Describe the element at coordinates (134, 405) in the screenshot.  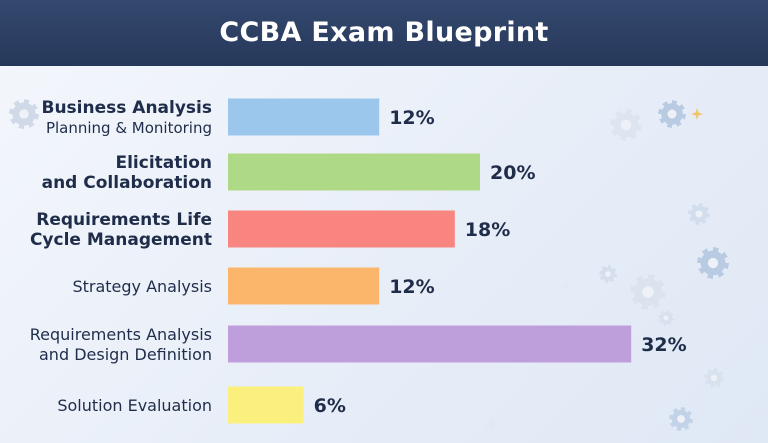
I see `category-label: Solution Evaluation` at that location.